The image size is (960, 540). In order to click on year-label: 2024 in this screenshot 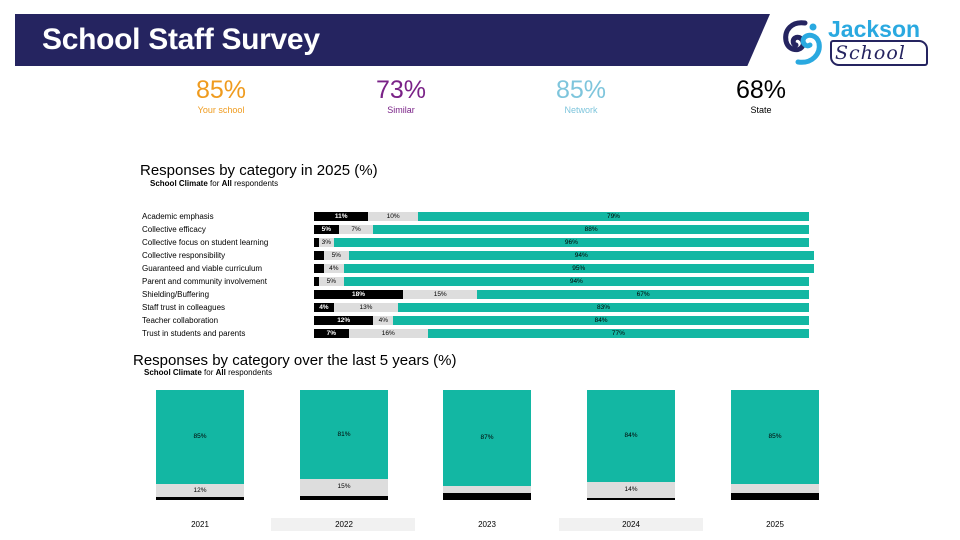, I will do `click(631, 524)`.